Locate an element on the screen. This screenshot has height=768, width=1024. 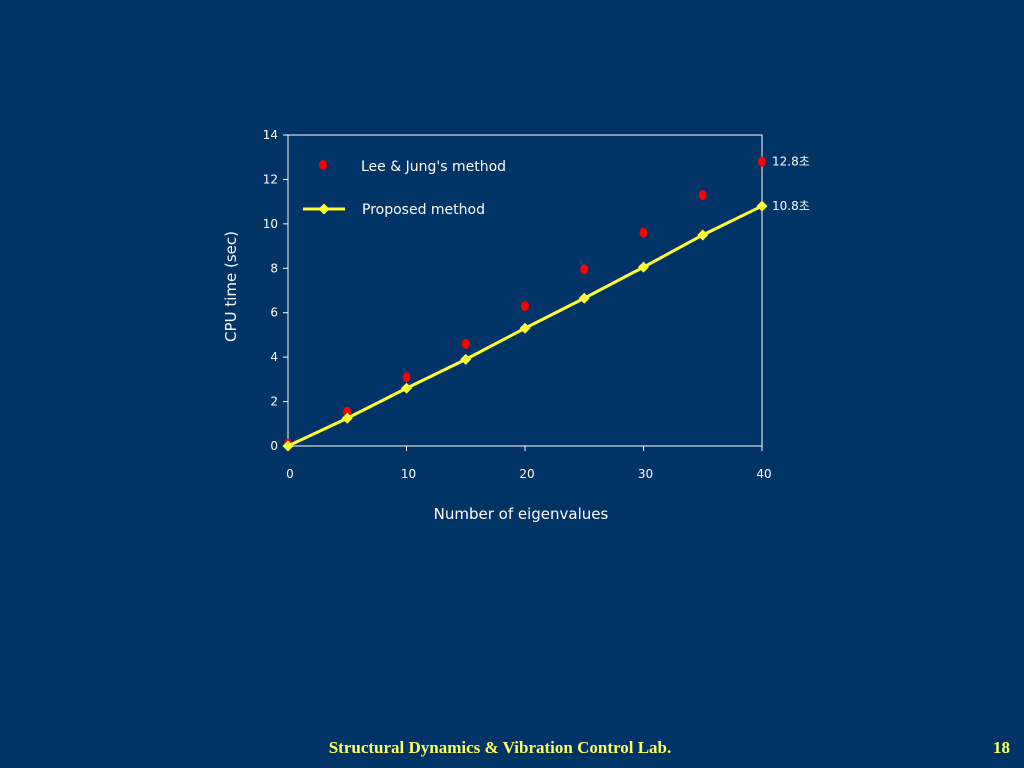
annotations: 12.8초 10.8초 is located at coordinates (791, 184).